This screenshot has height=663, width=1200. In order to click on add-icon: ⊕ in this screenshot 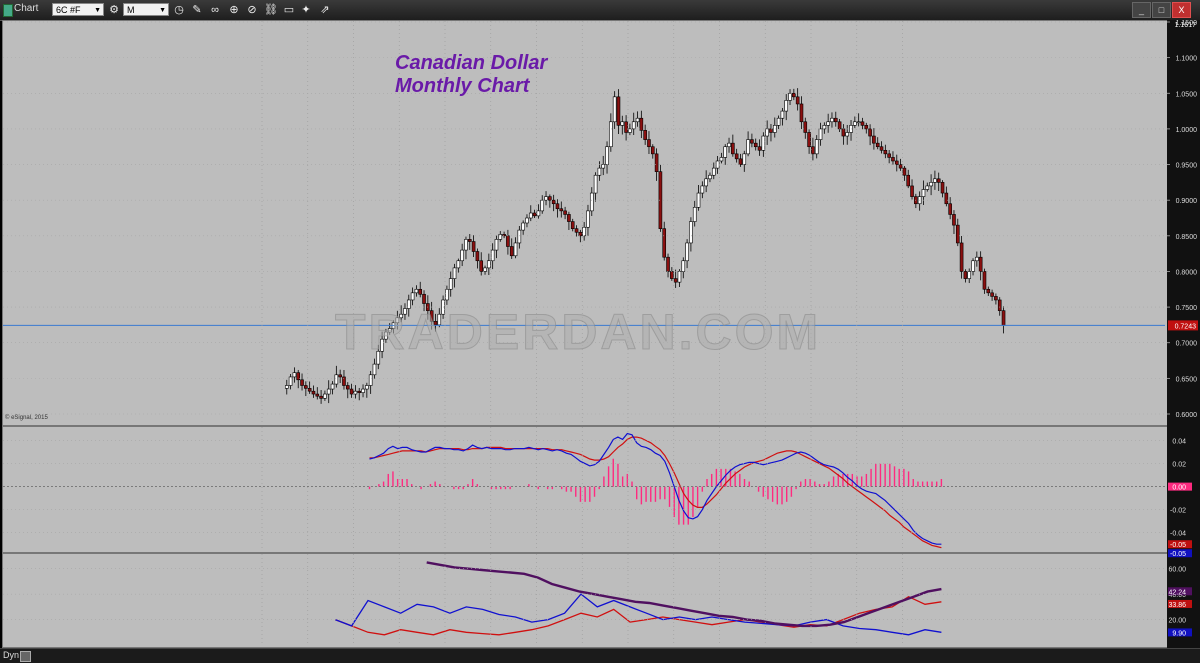, I will do `click(234, 10)`.